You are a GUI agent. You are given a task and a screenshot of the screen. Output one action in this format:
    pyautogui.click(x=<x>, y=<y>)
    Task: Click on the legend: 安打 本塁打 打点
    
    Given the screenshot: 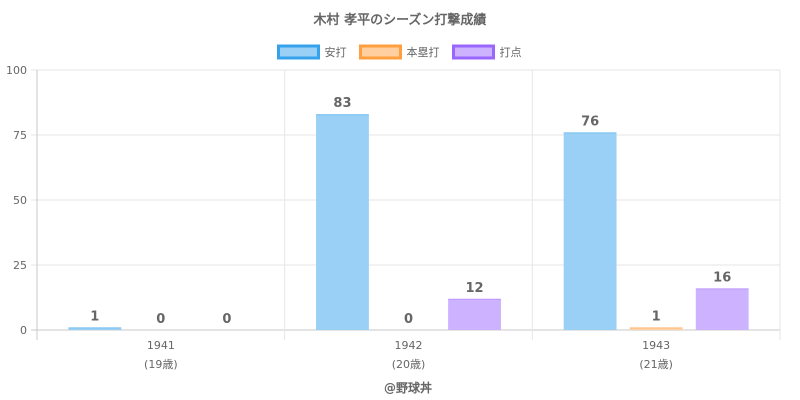 What is the action you would take?
    pyautogui.click(x=399, y=52)
    